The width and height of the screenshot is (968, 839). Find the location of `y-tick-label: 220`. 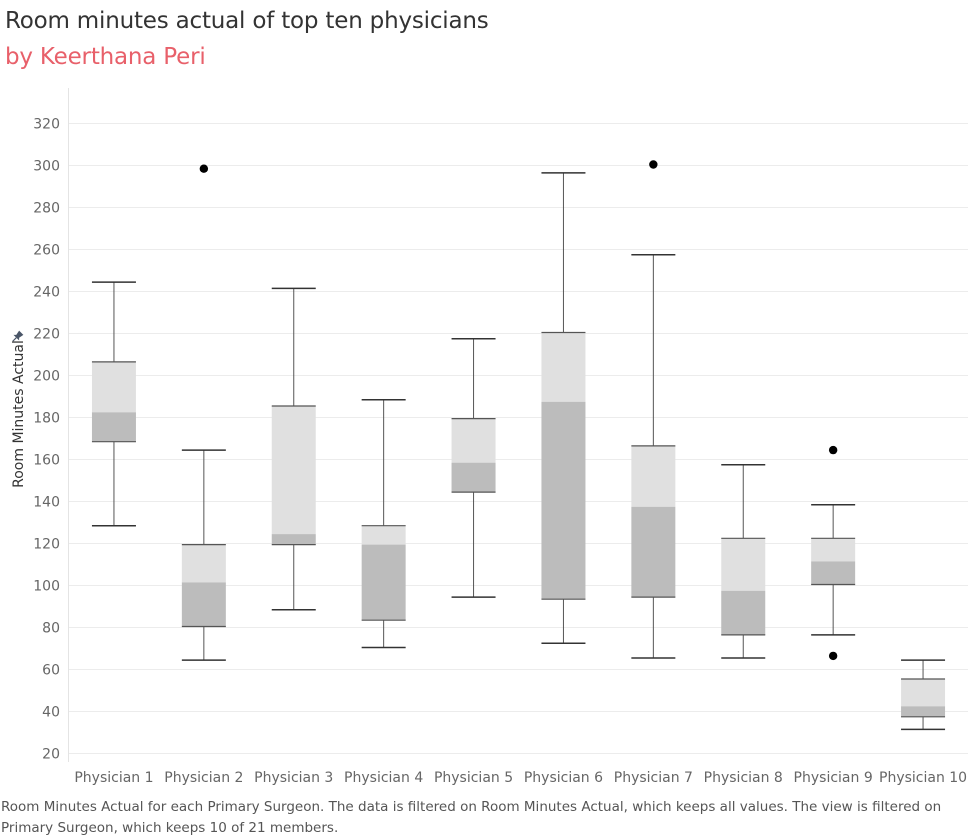

y-tick-label: 220 is located at coordinates (46, 335).